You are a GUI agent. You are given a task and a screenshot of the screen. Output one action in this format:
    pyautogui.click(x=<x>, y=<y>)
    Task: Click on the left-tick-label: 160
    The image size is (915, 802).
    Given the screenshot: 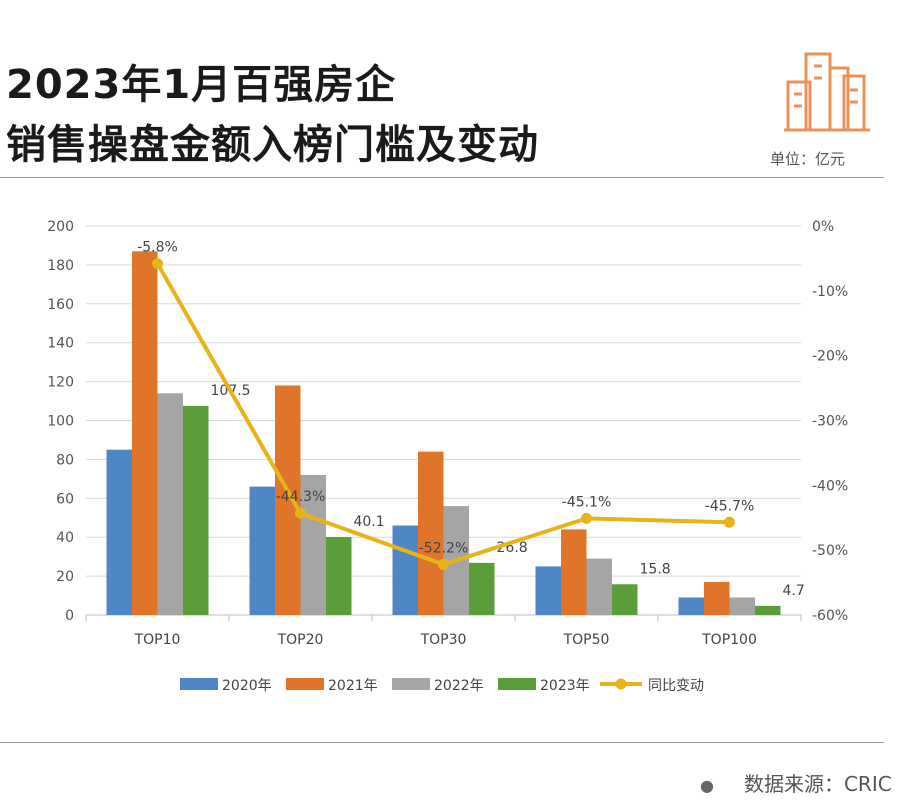 What is the action you would take?
    pyautogui.click(x=60, y=305)
    